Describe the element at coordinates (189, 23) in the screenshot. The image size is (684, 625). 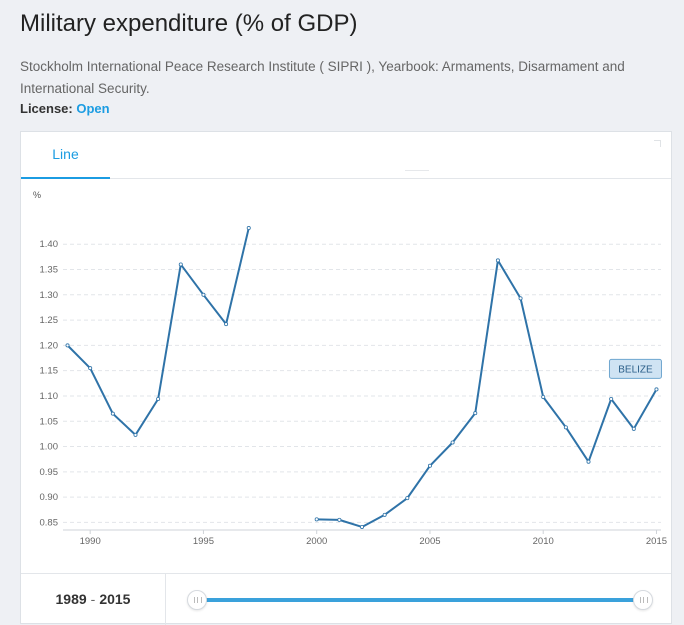
I see `page-title: Military expenditure (% of GDP)` at that location.